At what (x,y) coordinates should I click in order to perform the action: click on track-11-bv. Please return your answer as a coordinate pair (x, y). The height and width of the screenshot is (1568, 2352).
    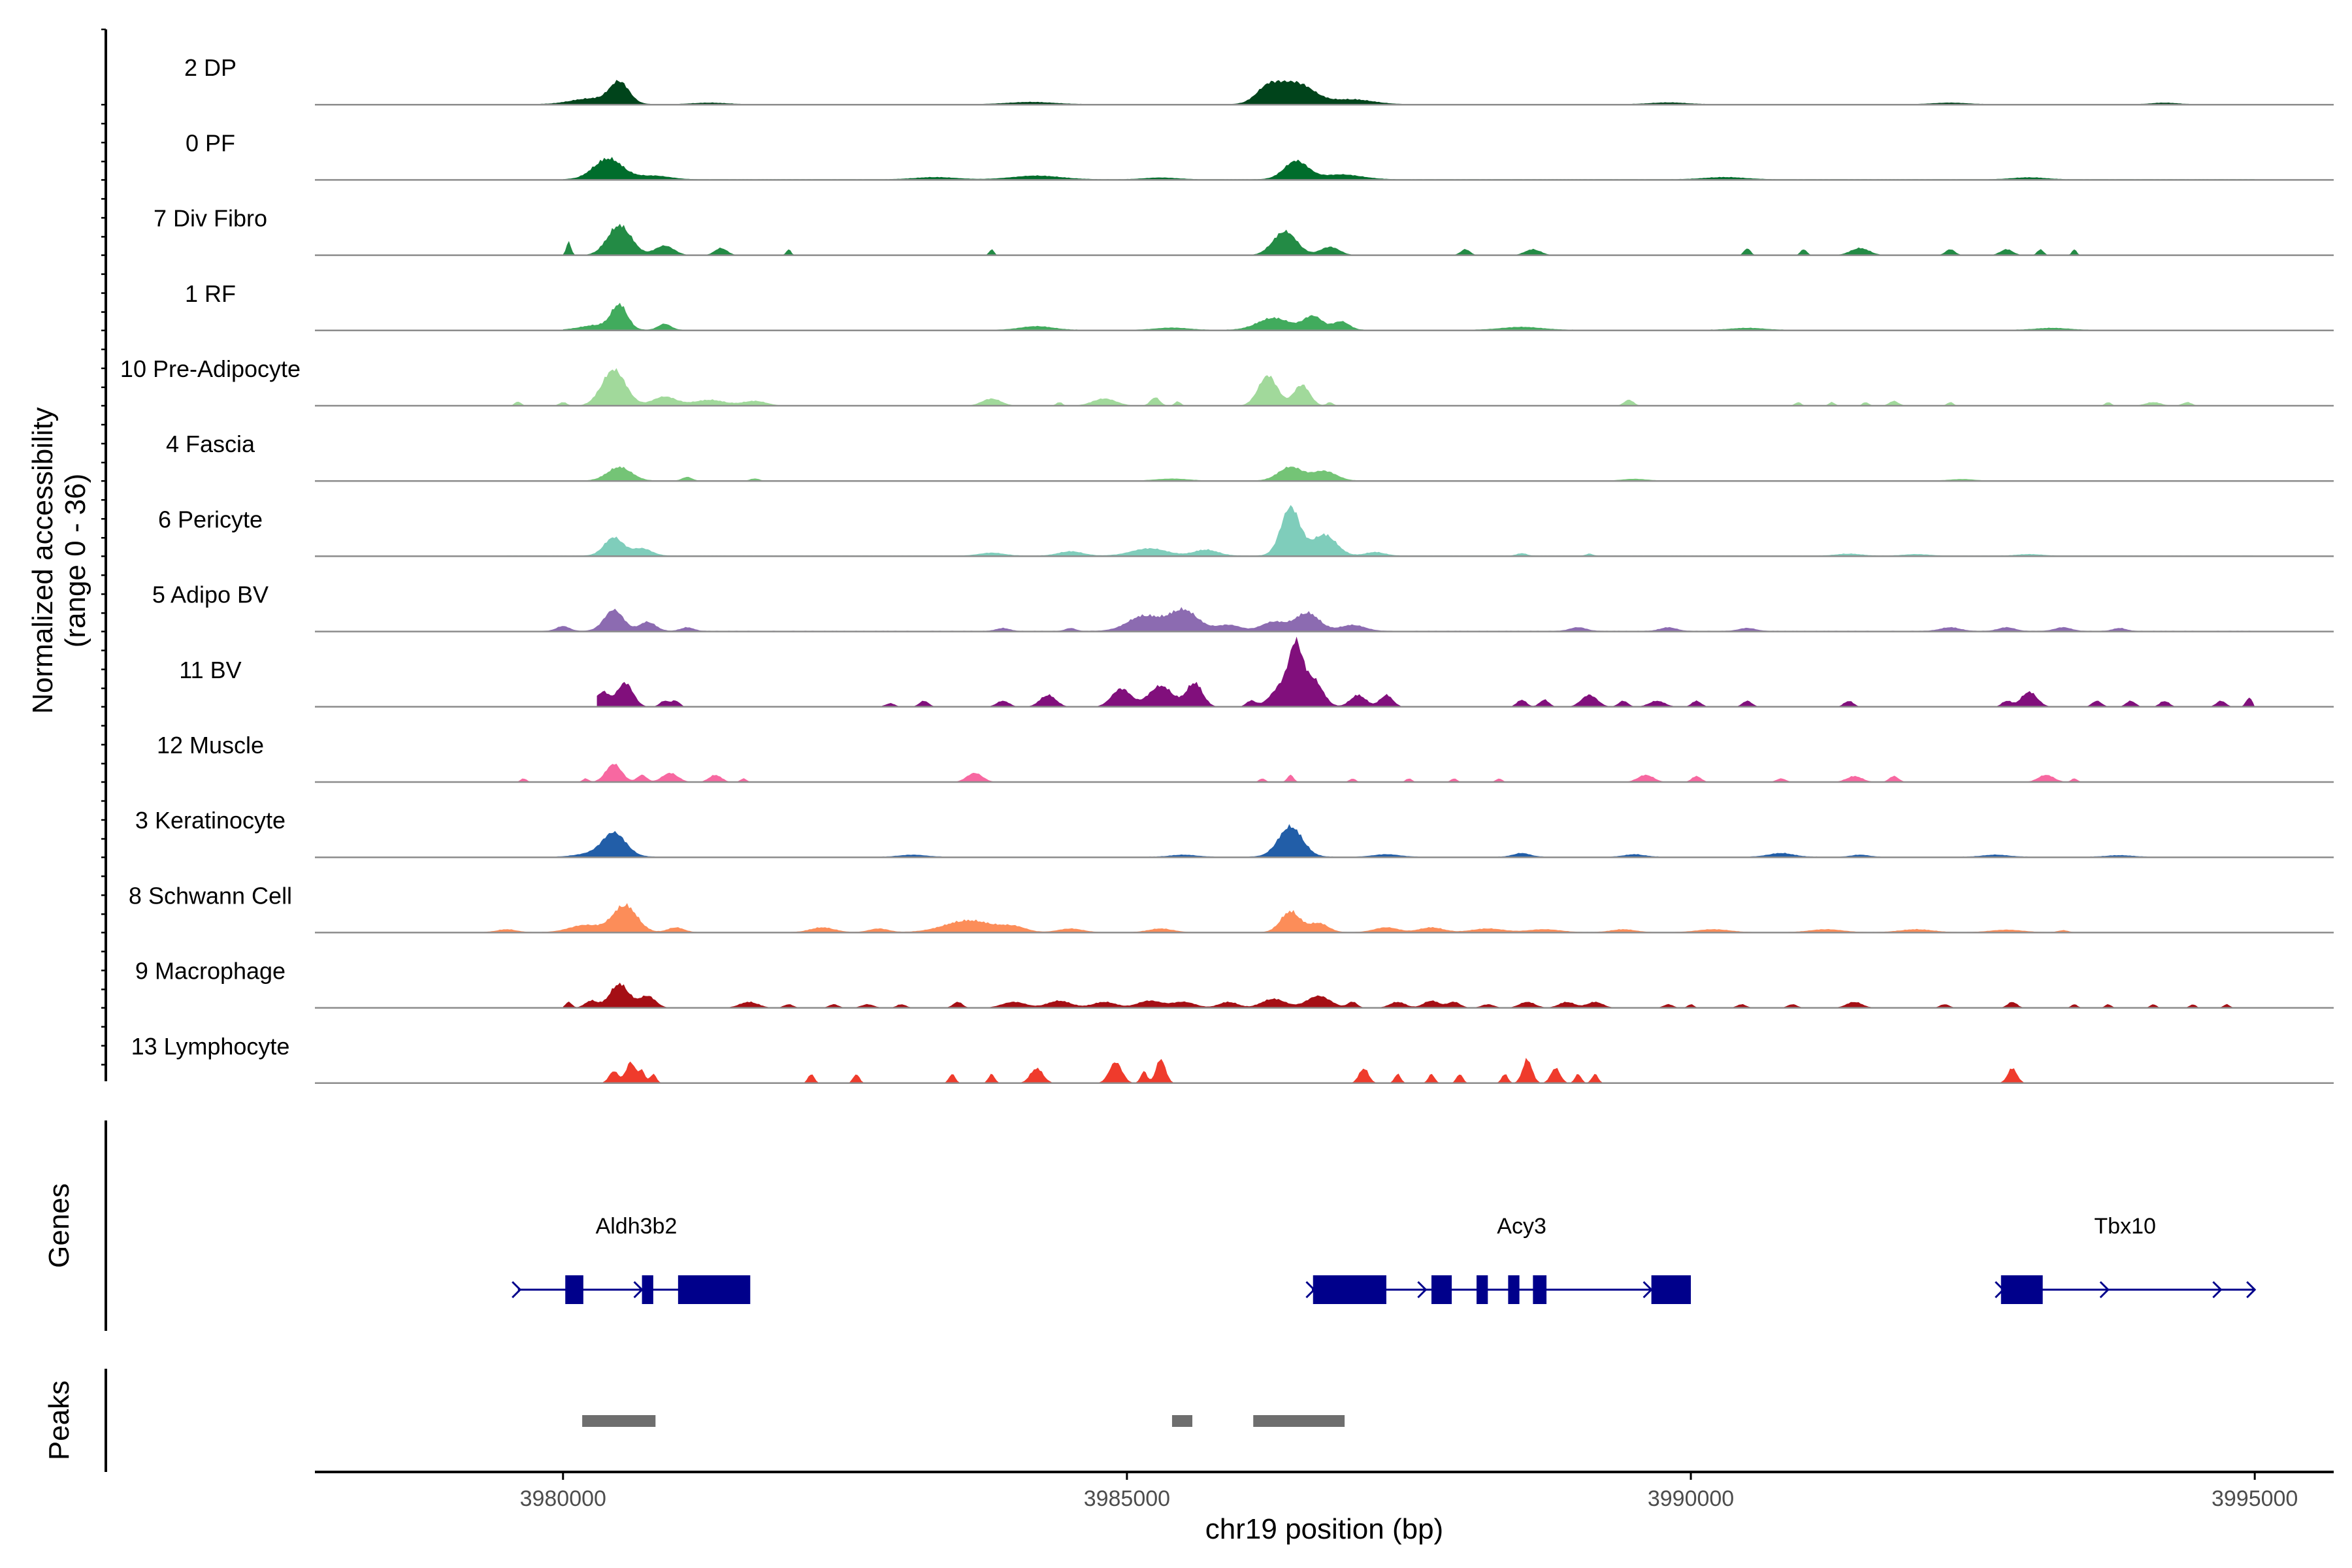
    Looking at the image, I should click on (1324, 672).